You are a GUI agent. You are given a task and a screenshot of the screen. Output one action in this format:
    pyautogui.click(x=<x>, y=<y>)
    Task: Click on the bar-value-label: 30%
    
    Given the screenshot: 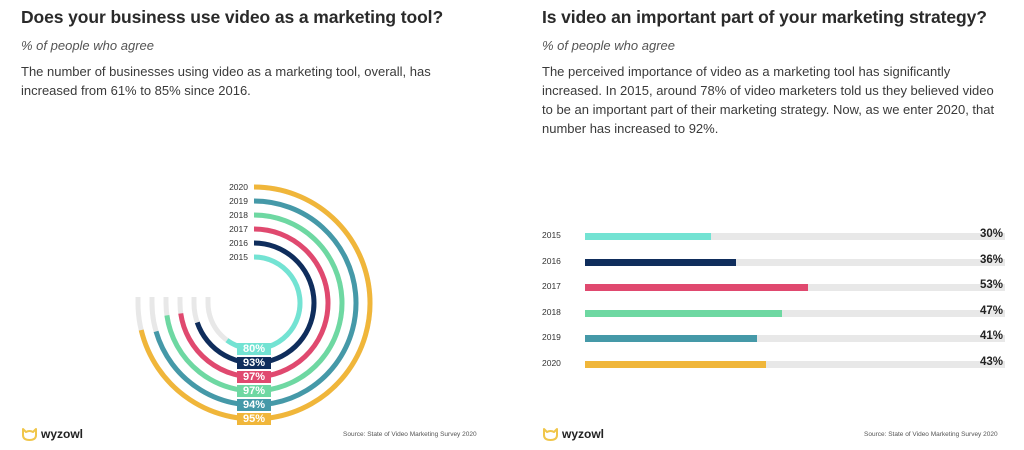 What is the action you would take?
    pyautogui.click(x=992, y=234)
    